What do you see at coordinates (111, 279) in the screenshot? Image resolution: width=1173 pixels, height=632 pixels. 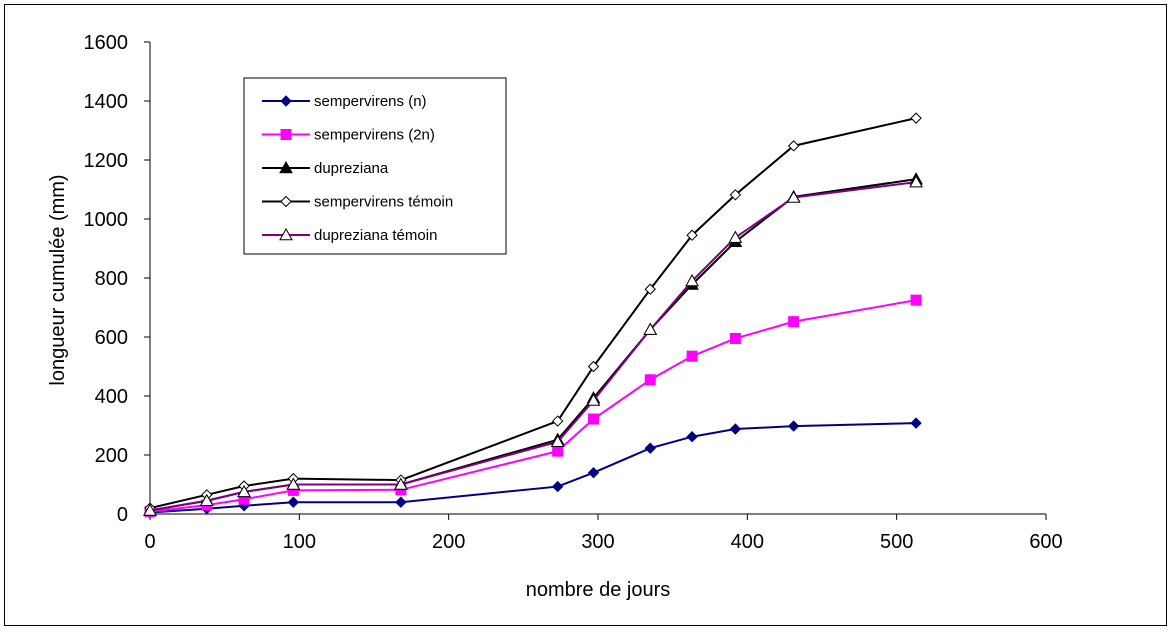 I see `y-tick-label: 800` at bounding box center [111, 279].